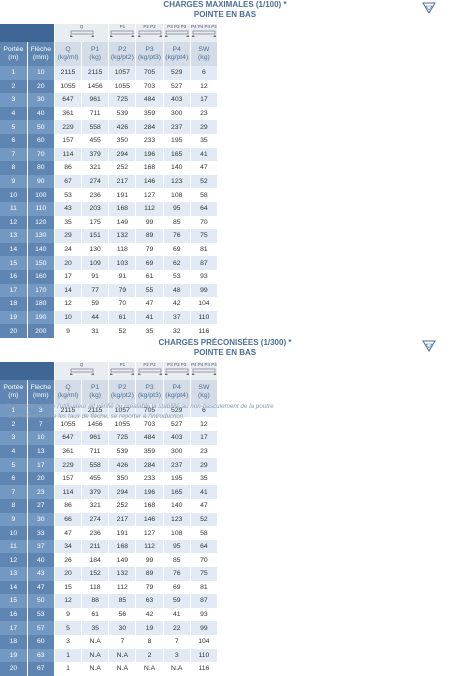 The width and height of the screenshot is (450, 676). What do you see at coordinates (68, 181) in the screenshot?
I see `cell: 67` at bounding box center [68, 181].